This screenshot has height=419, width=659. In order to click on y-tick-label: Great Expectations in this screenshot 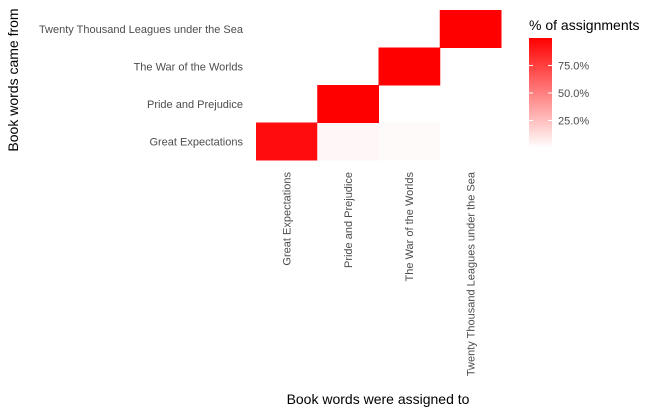, I will do `click(196, 142)`.